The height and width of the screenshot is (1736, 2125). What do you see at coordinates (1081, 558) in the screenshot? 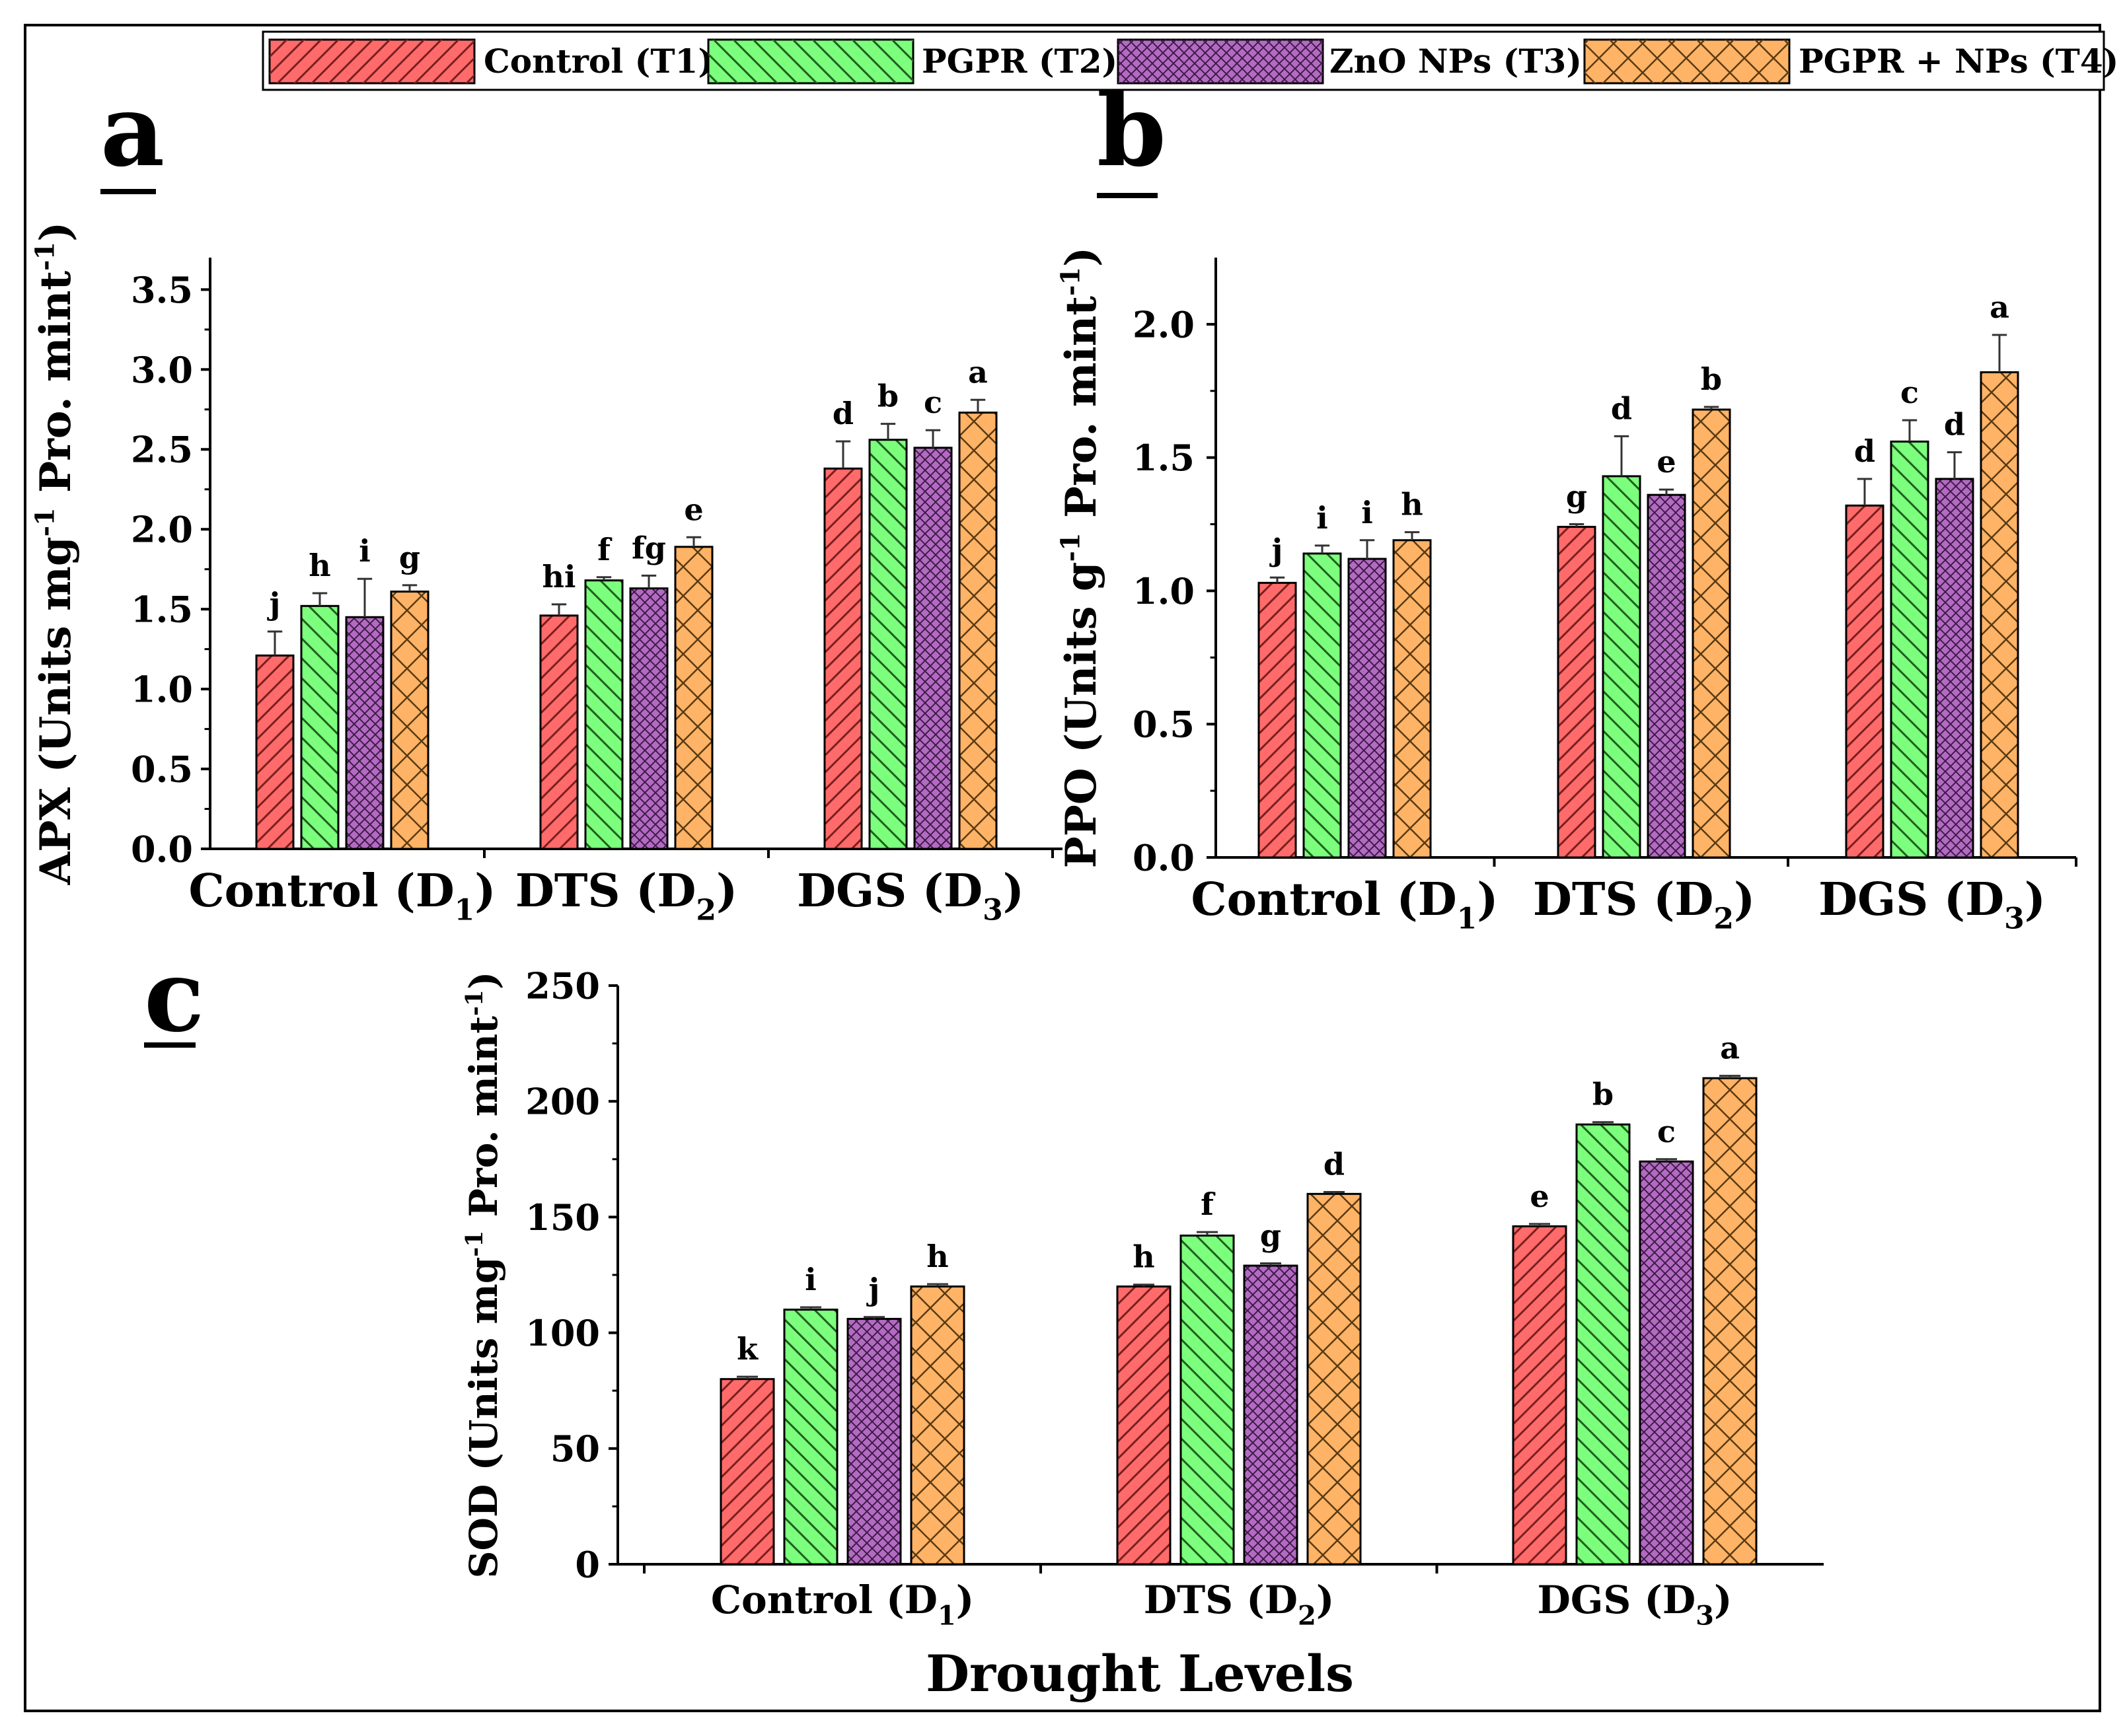
I see `panel-b-y-axis-title: PPO (Units g-1 Pro. mint-1)` at bounding box center [1081, 558].